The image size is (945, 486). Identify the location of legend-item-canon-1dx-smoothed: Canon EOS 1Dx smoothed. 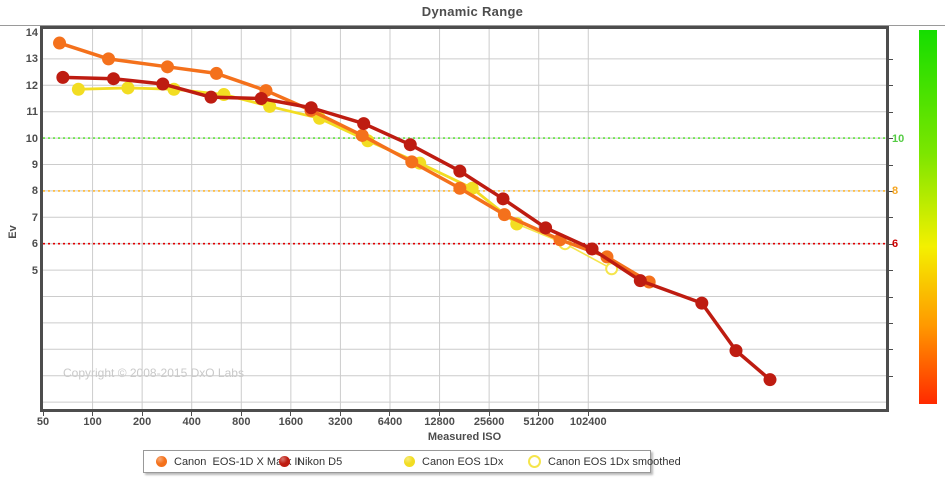
(604, 461).